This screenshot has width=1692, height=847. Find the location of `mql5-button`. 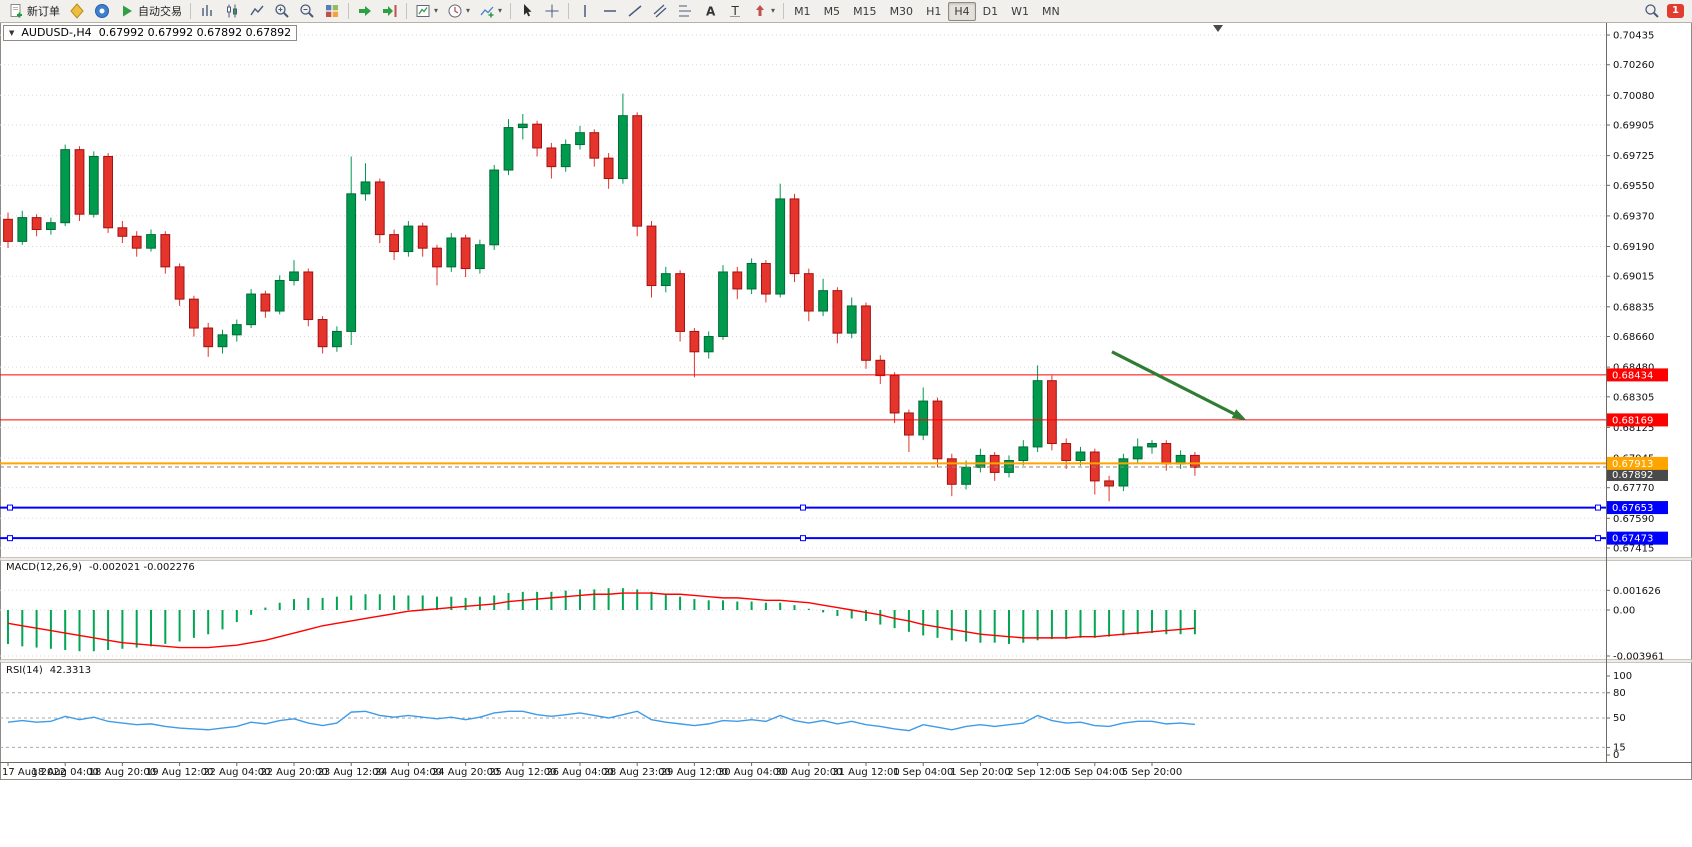

mql5-button is located at coordinates (77, 11).